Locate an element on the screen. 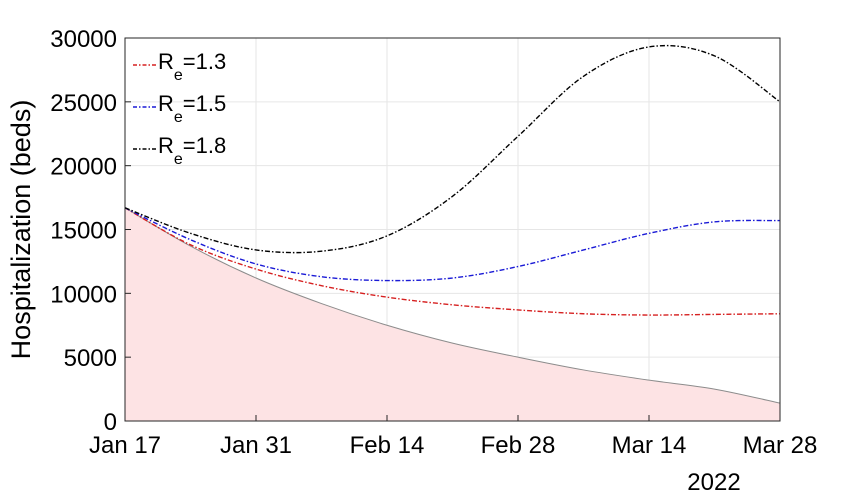 The image size is (850, 496). x-tick-label: Mar 14 is located at coordinates (649, 445).